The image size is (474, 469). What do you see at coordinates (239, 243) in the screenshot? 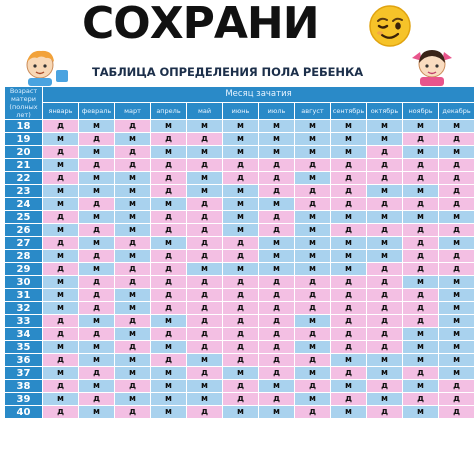
I see `table-row: 27 д м д м д д м м м м д м` at bounding box center [239, 243].